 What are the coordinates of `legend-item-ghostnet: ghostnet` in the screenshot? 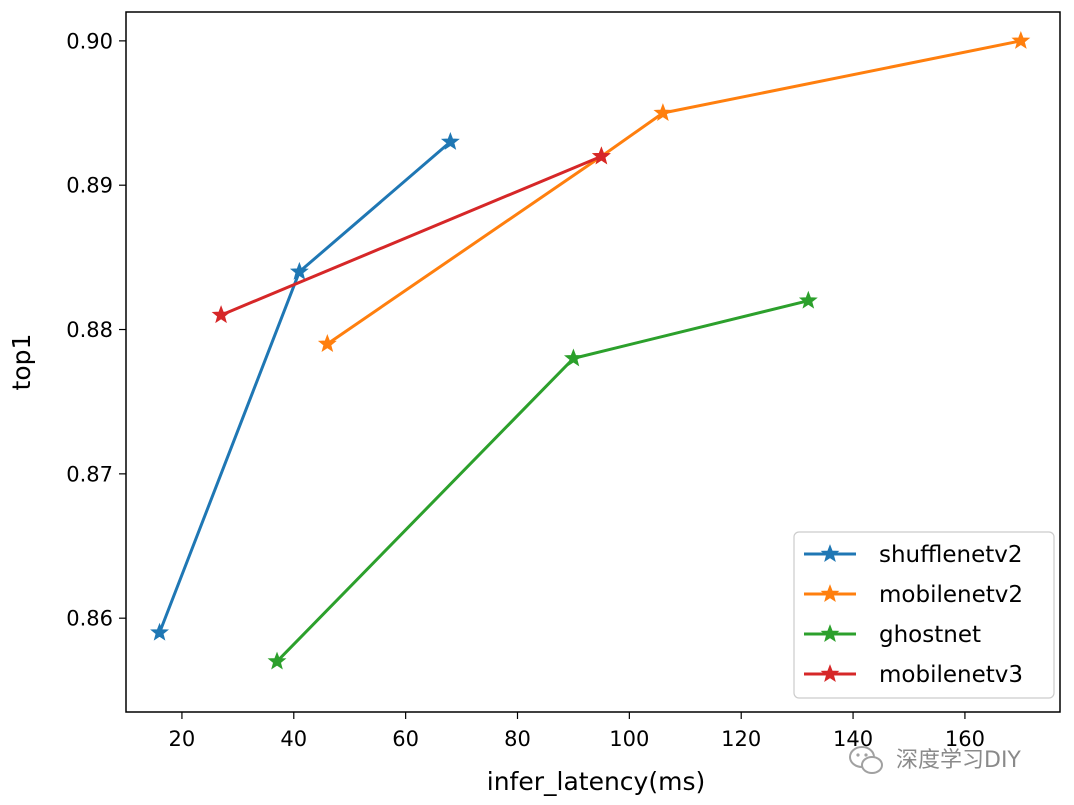 It's located at (892, 635).